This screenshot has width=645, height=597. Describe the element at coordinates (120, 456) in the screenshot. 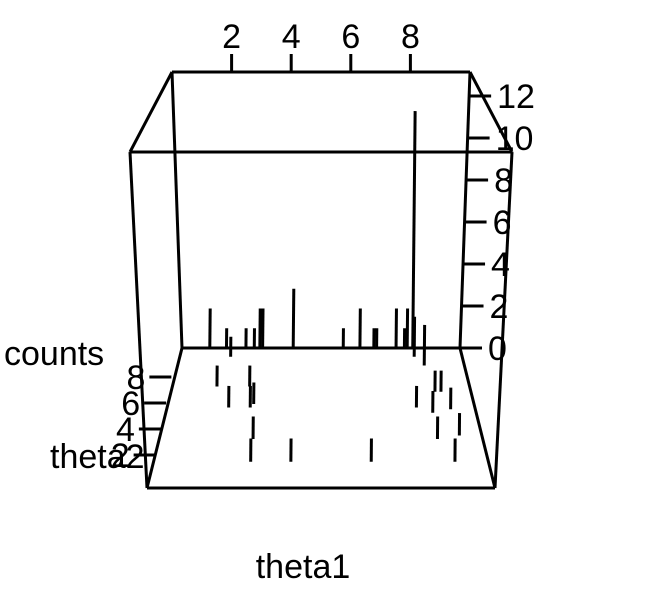

I see `y-tick-label: 2` at that location.